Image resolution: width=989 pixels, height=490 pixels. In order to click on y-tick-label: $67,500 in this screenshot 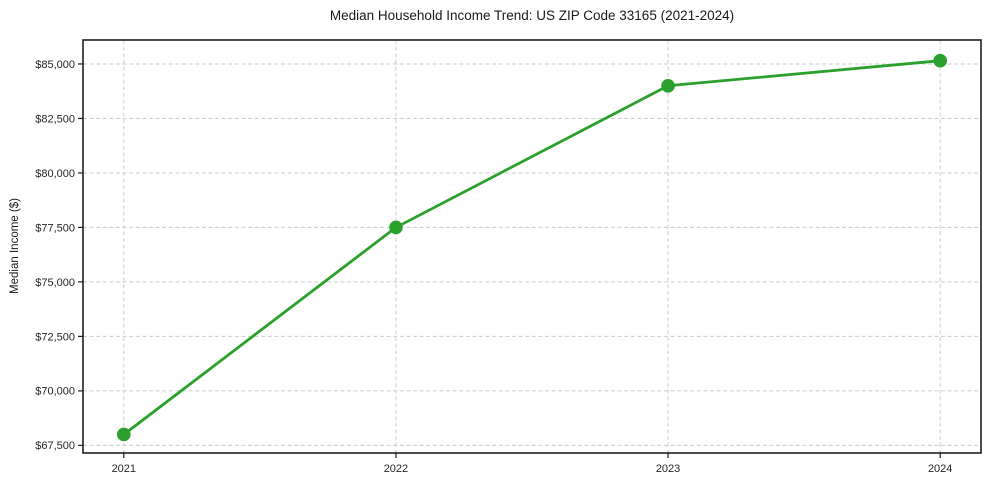, I will do `click(55, 446)`.